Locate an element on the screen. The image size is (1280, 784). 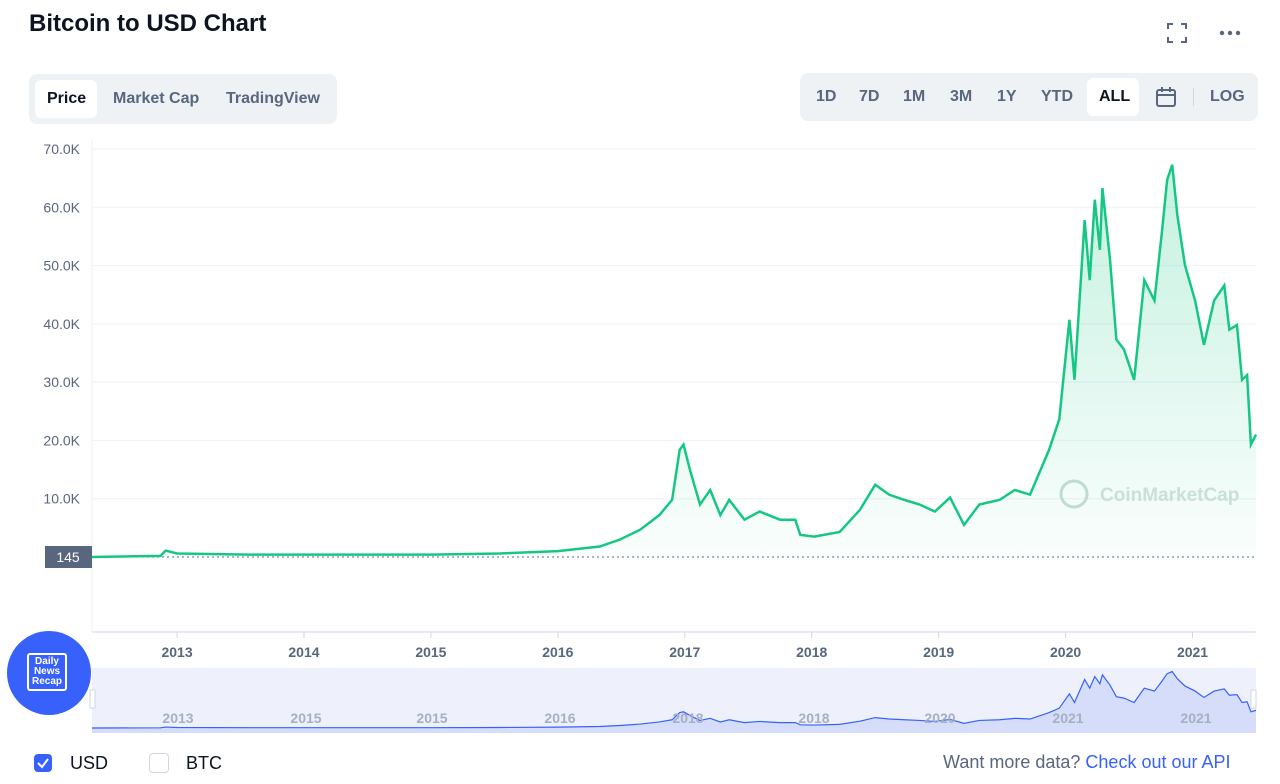
range-active-bg is located at coordinates (1113, 97).